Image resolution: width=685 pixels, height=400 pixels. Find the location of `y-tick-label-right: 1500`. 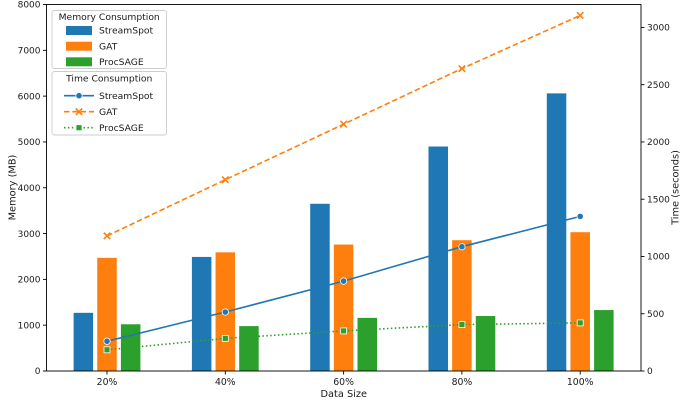

y-tick-label-right: 1500 is located at coordinates (658, 200).